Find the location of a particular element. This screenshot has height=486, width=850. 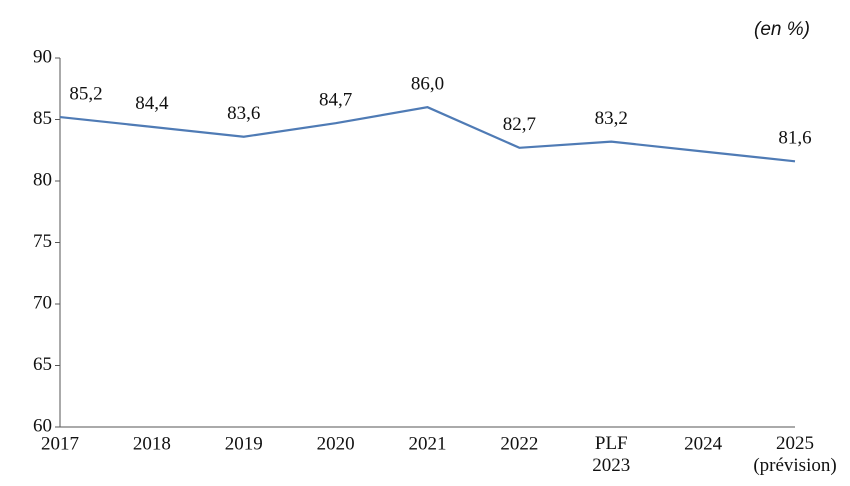

y-tick-label: 70 is located at coordinates (42, 302).